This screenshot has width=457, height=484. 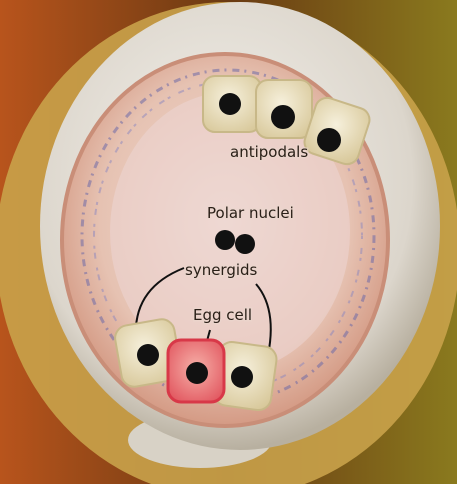 I want to click on polar-nuclei, so click(x=235, y=242).